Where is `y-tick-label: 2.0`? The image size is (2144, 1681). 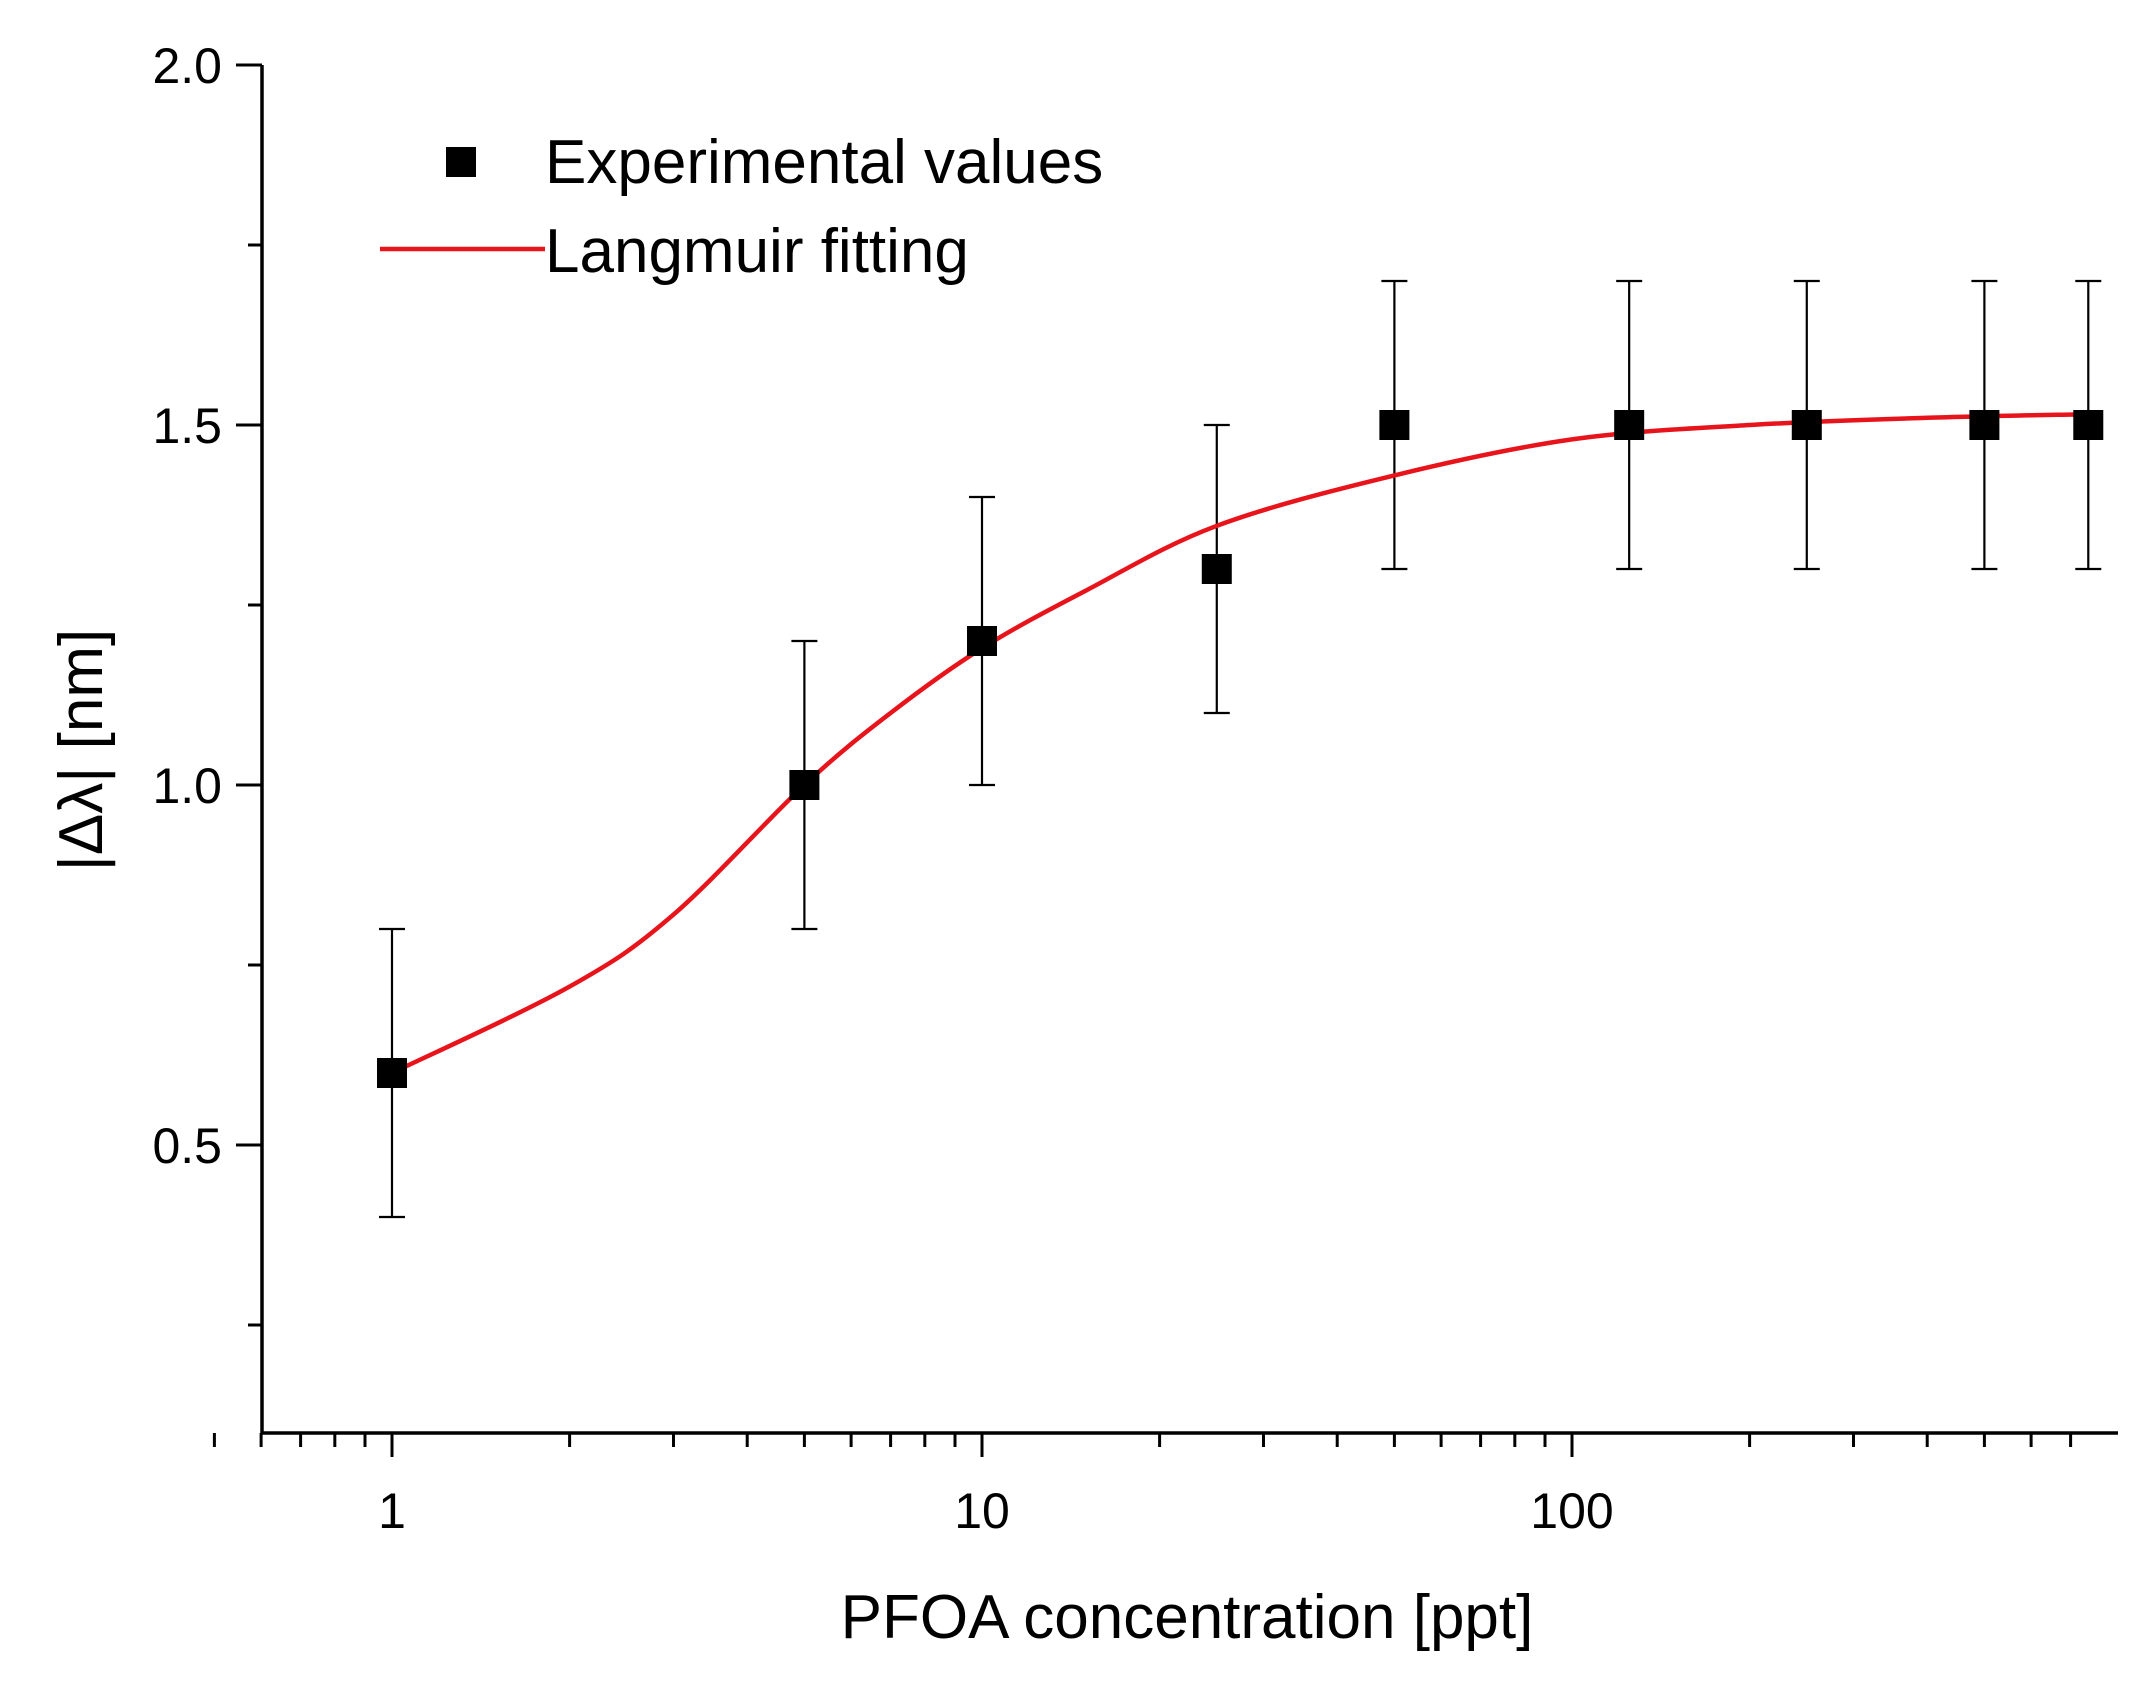
y-tick-label: 2.0 is located at coordinates (187, 66).